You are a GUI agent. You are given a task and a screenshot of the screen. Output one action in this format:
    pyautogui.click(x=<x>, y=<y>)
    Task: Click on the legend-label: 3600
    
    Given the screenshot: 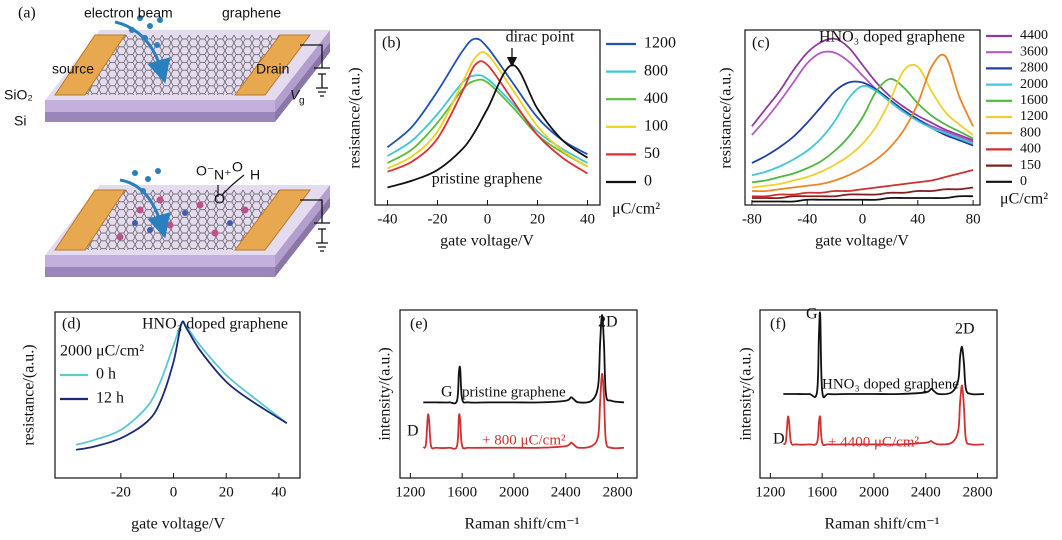 What is the action you would take?
    pyautogui.click(x=1034, y=51)
    